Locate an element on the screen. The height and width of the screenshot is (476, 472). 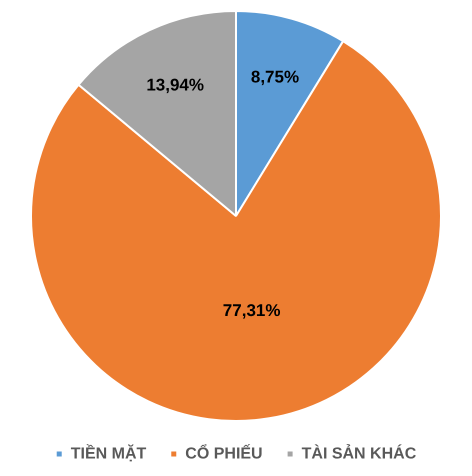
legend-label: TÀI SẢN KHÁC is located at coordinates (359, 452).